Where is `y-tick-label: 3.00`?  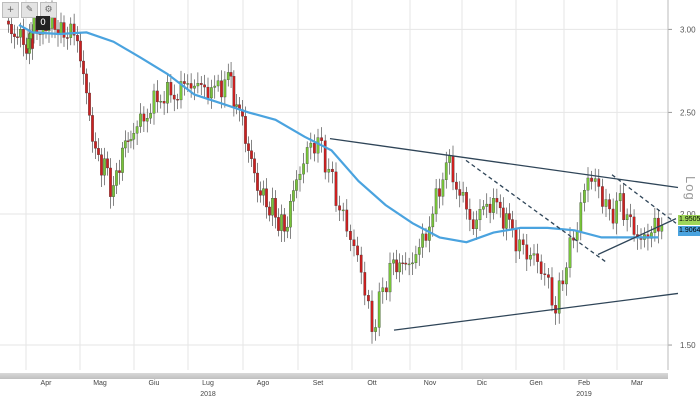
y-tick-label: 3.00 is located at coordinates (688, 29).